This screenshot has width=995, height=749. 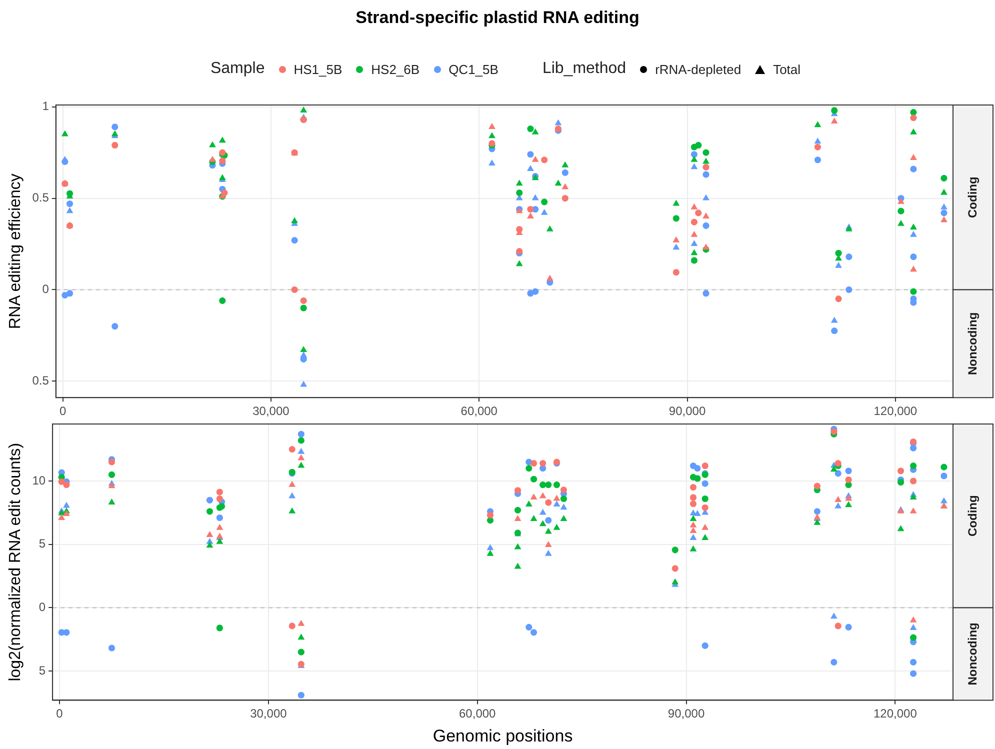 What do you see at coordinates (584, 69) in the screenshot?
I see `text: Lib_method` at bounding box center [584, 69].